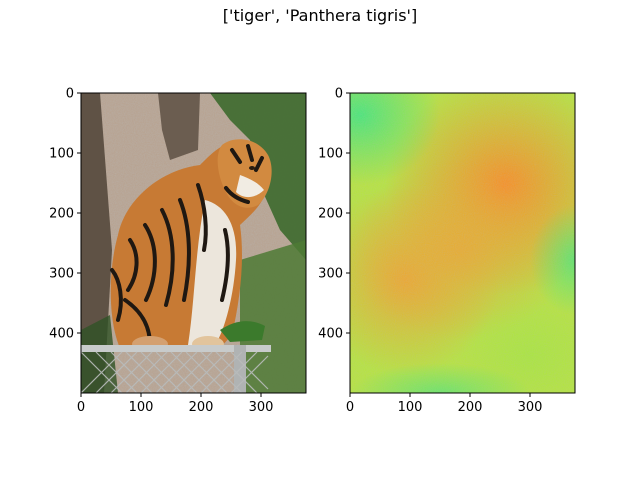 Image resolution: width=640 pixels, height=480 pixels. I want to click on tree-trunk-center, so click(179, 126).